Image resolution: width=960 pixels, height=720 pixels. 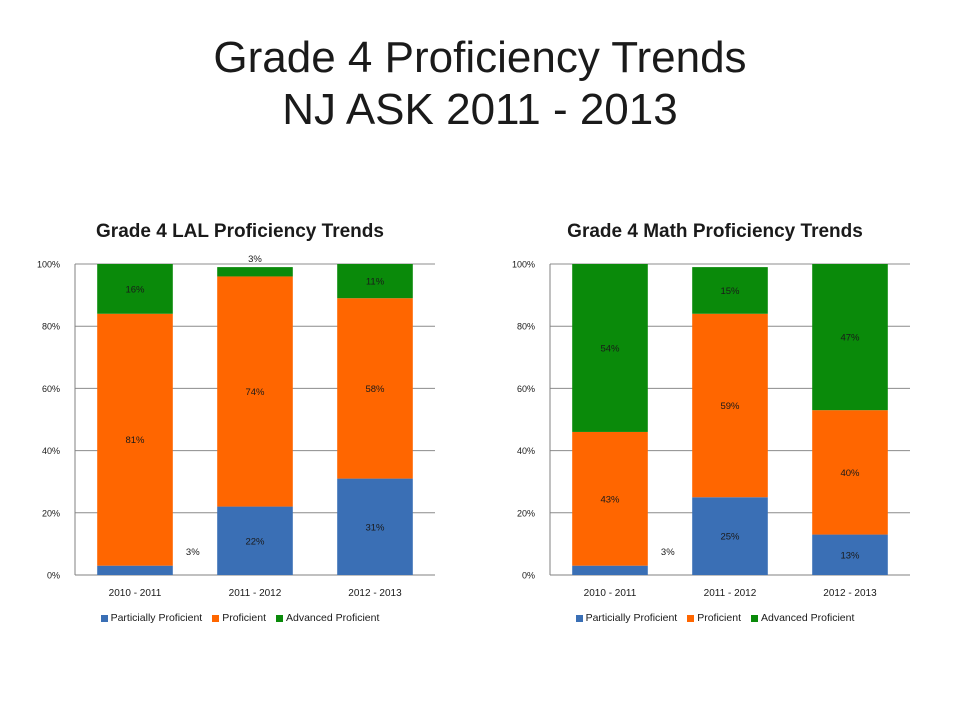 I want to click on data-label-proficient: 58%, so click(x=375, y=389).